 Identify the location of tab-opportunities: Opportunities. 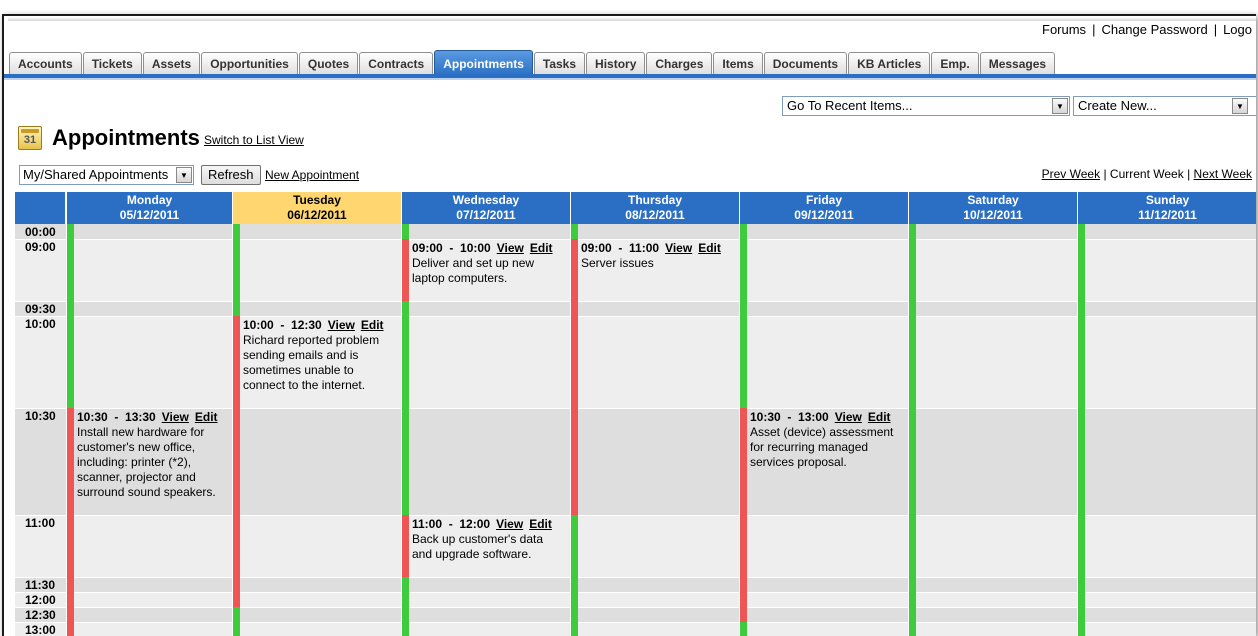
(249, 64).